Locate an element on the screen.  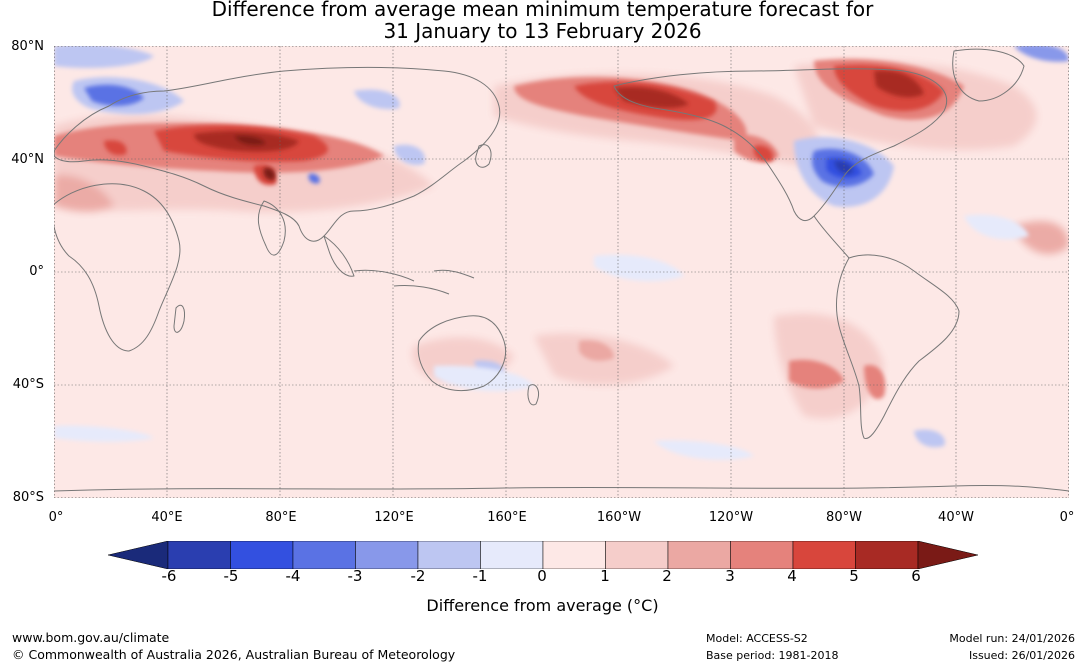
lon-label-80e: 80°E is located at coordinates (281, 517).